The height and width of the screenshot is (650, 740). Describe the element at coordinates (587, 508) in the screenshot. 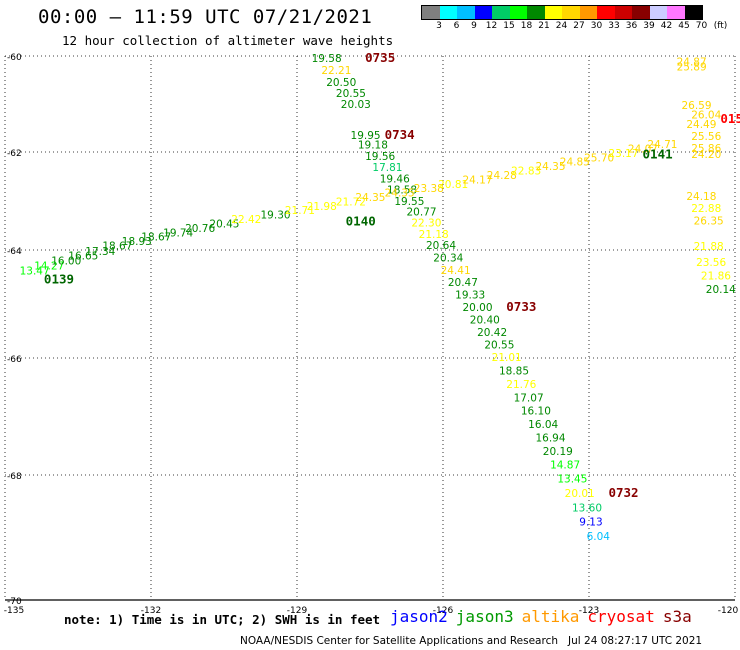

I see `wave-height-value: 13.60` at that location.